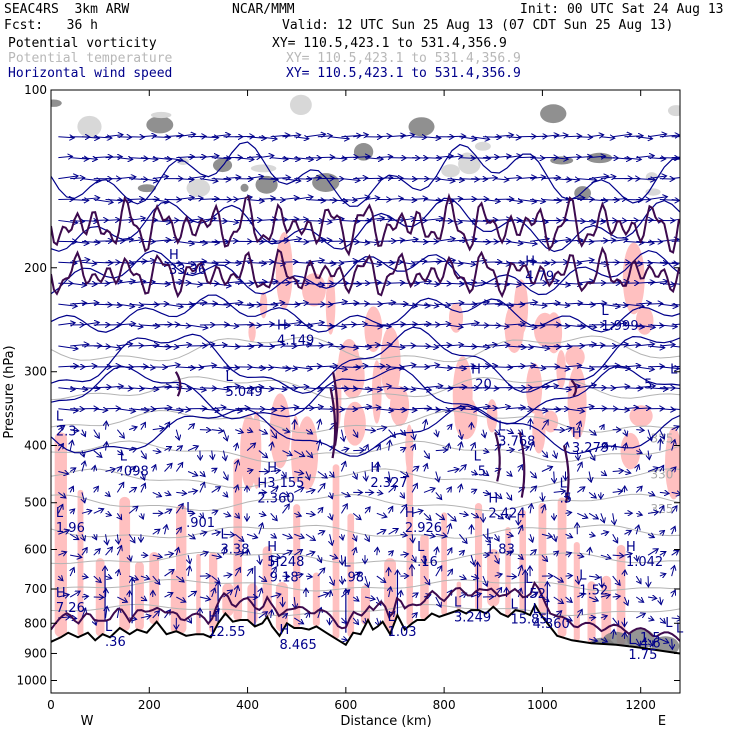 The height and width of the screenshot is (740, 740). Describe the element at coordinates (295, 341) in the screenshot. I see `pv-extremum-value: 4.149` at that location.